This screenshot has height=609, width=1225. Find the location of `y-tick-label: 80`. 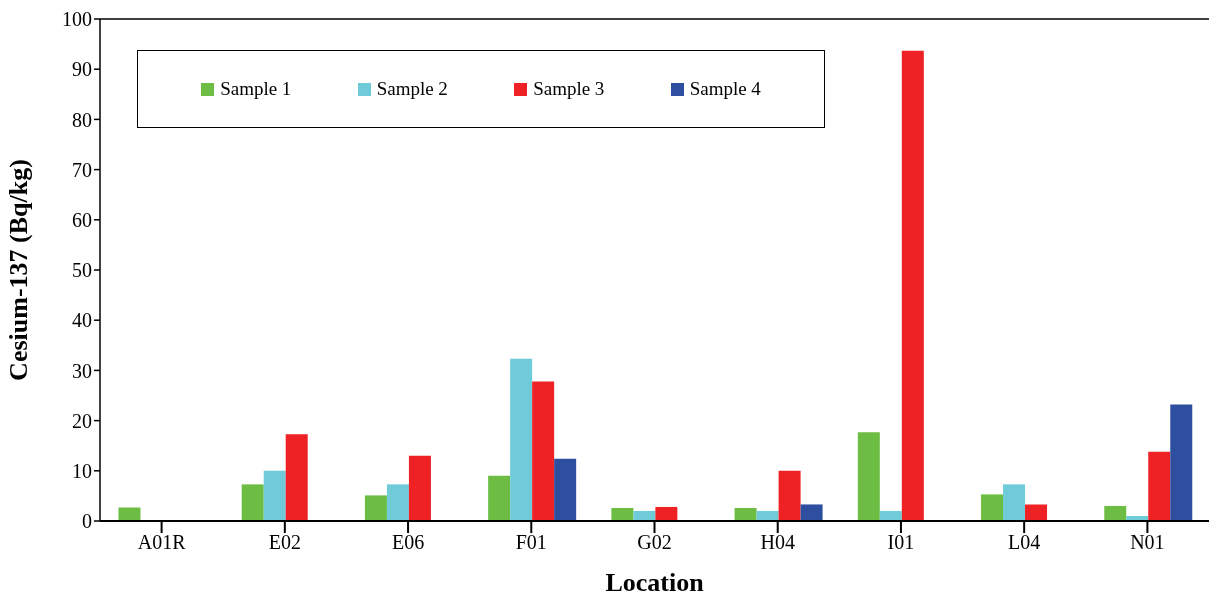

y-tick-label: 80 is located at coordinates (82, 119).